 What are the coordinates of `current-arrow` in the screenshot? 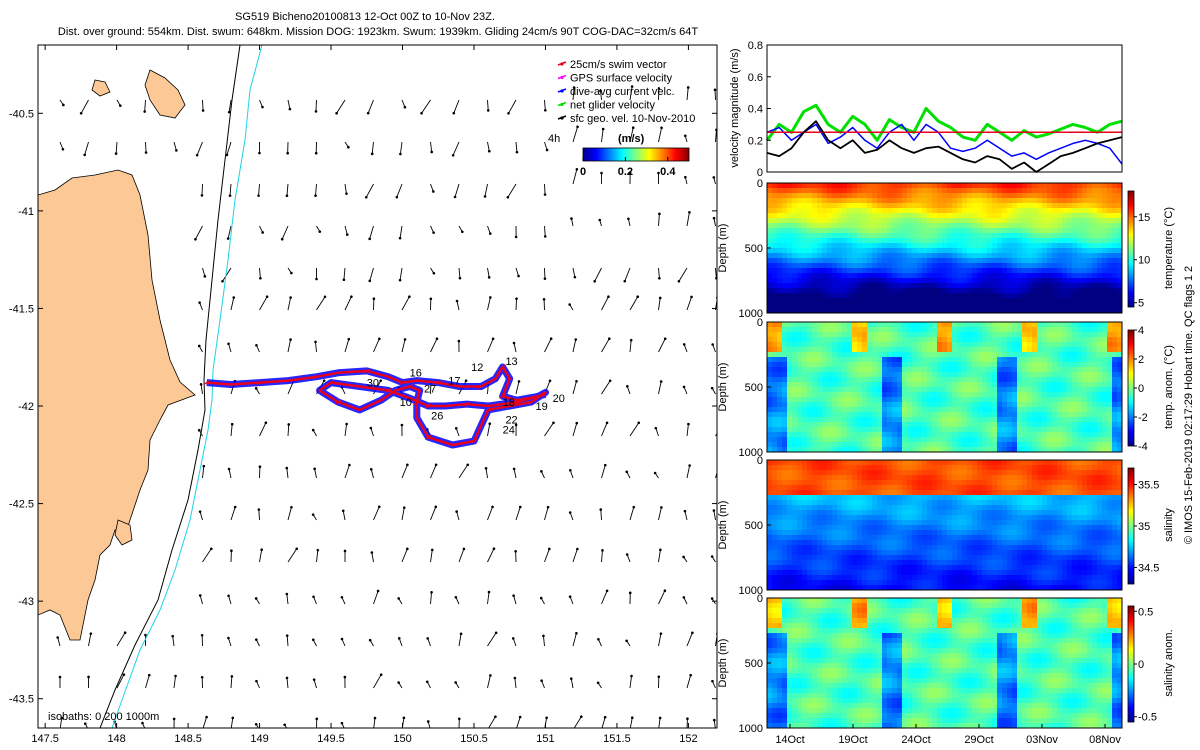 It's located at (287, 599).